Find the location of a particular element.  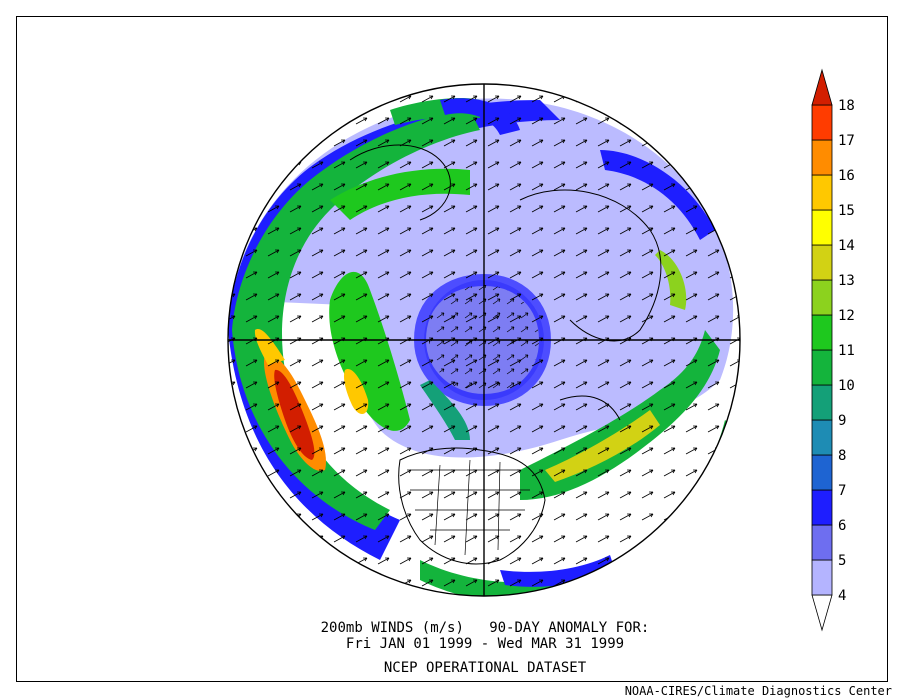

map-title: 200mb WINDS (m/s) 90-DAY ANOMALY FOR: is located at coordinates (485, 628).